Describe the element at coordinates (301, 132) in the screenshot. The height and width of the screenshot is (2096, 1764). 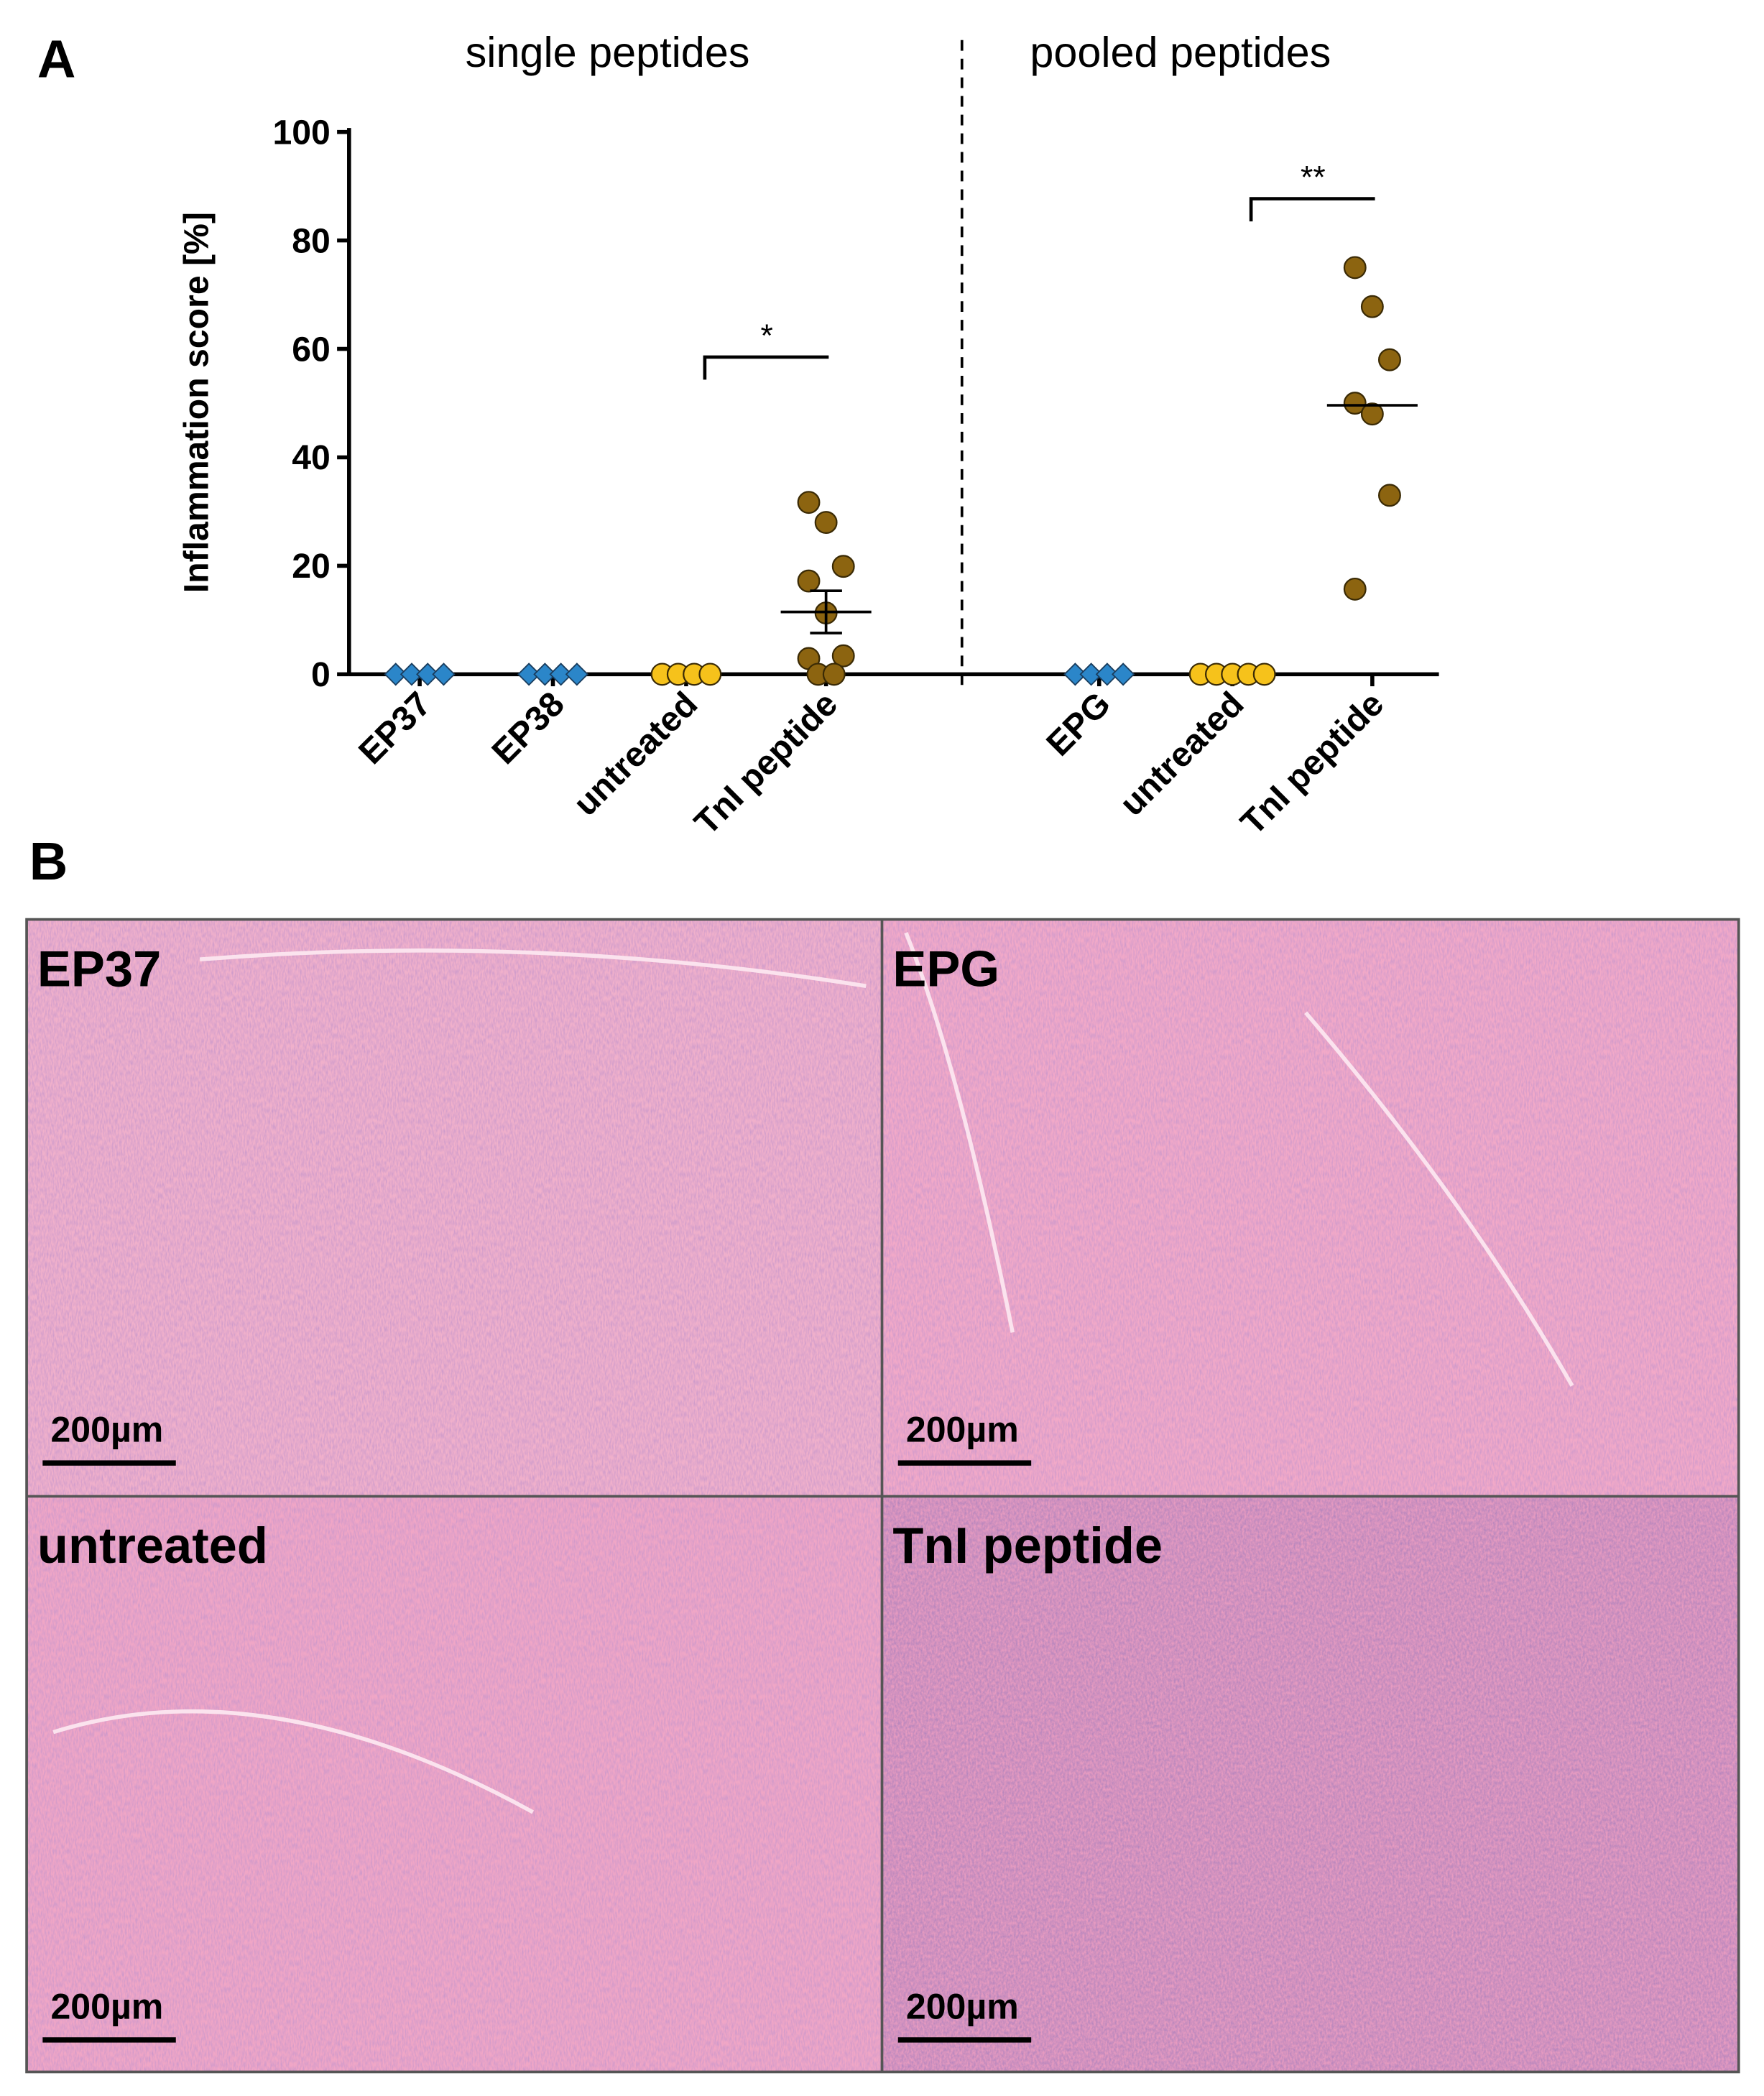
I see `y-tick-label: 100` at that location.